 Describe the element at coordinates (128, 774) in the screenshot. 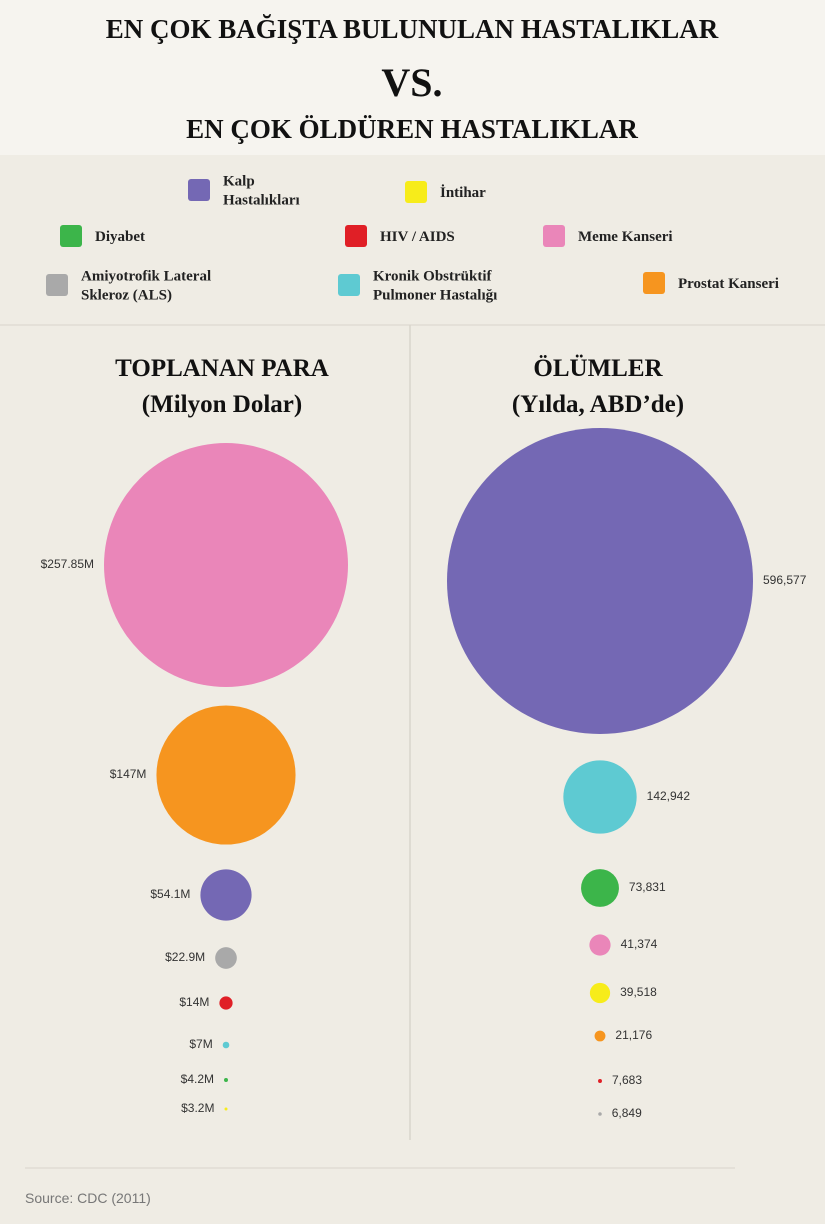

I see `value-label: $147M` at that location.